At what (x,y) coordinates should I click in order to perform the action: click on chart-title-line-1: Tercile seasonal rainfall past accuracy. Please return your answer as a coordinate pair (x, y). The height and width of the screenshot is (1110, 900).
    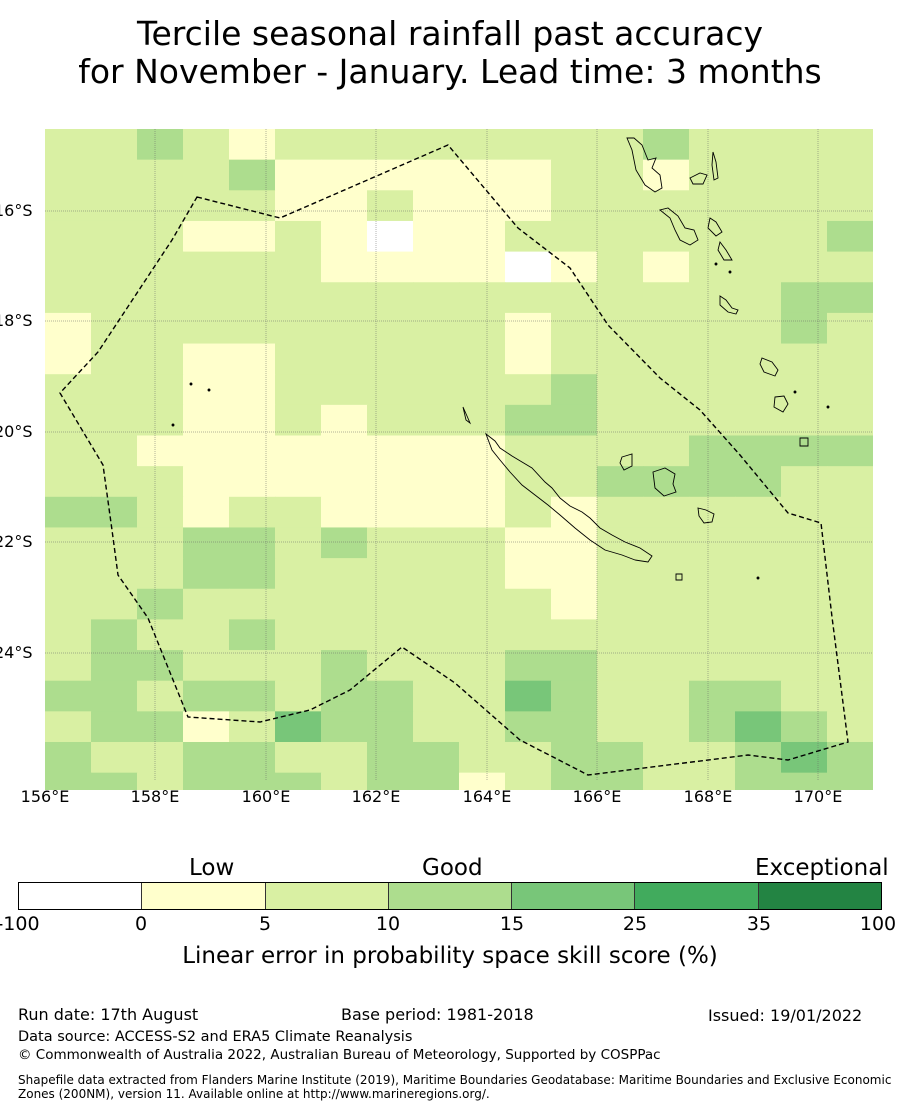
    Looking at the image, I should click on (450, 33).